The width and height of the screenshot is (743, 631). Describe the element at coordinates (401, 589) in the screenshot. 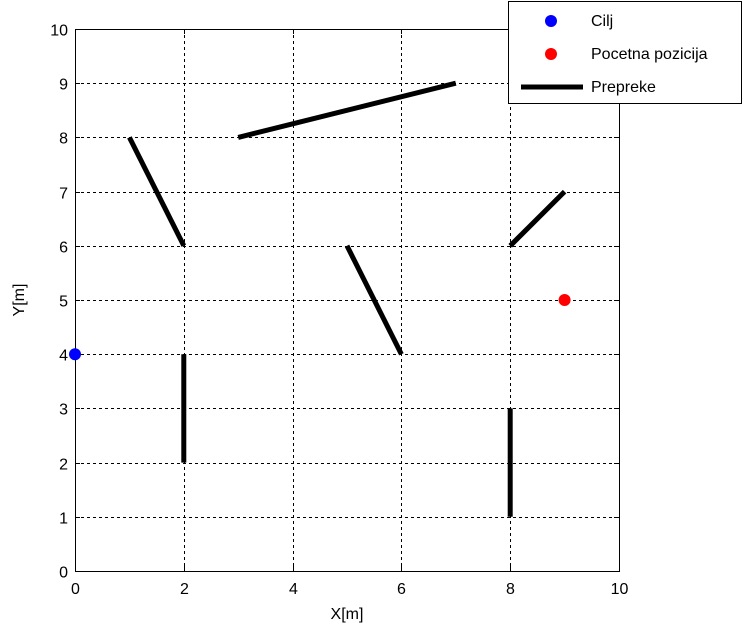

I see `x-tick-label: 6` at that location.